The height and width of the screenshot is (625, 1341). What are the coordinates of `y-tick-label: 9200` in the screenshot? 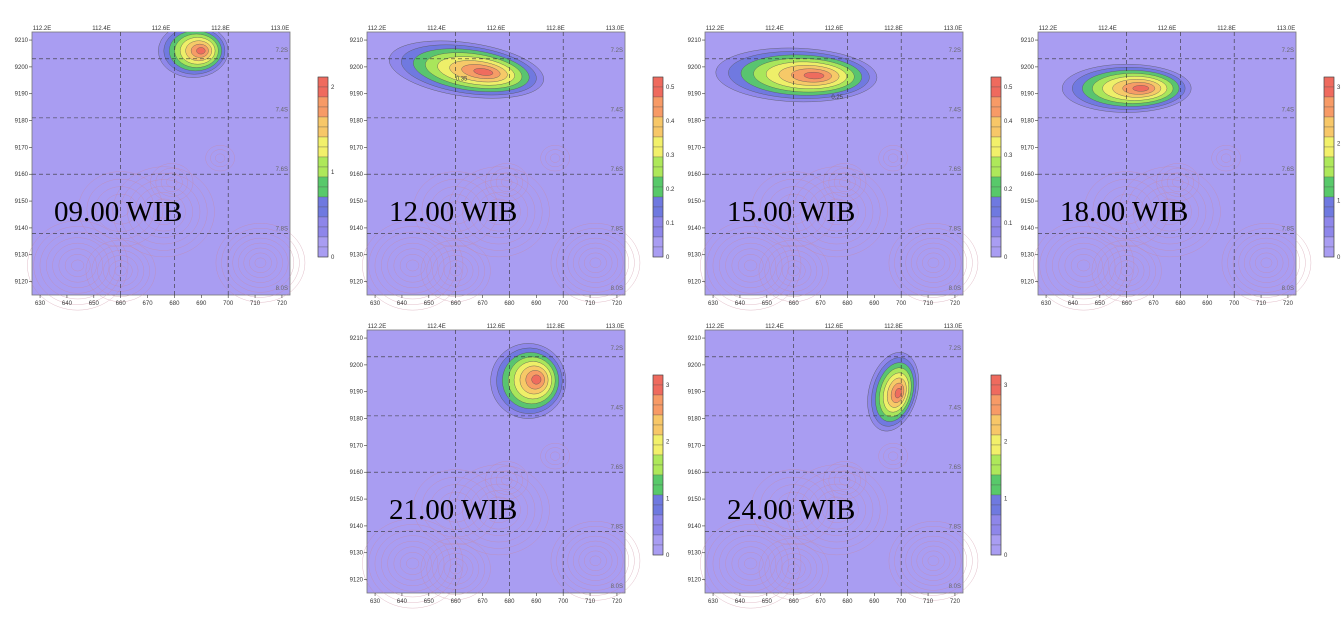 It's located at (22, 68).